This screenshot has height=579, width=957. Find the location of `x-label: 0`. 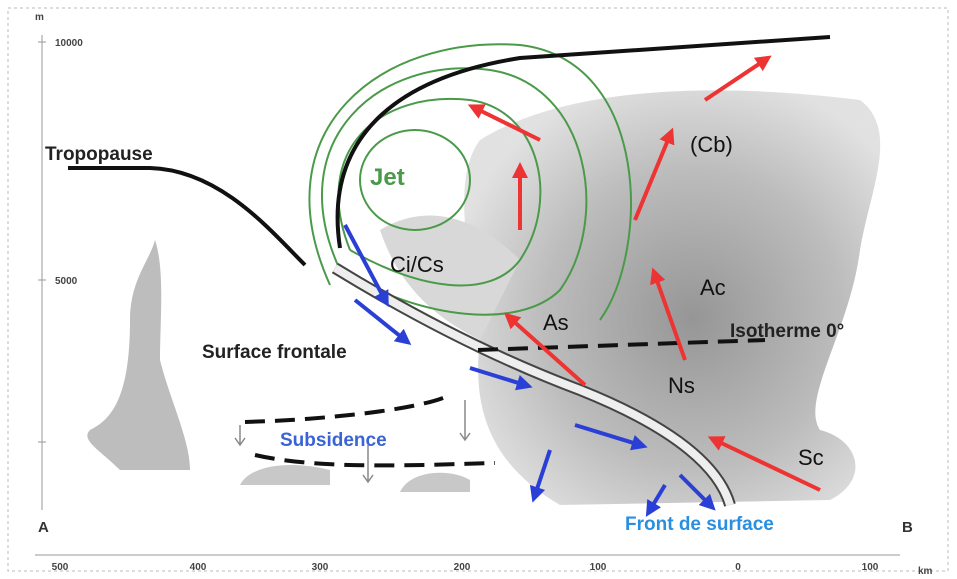

x-label: 0 is located at coordinates (738, 567).